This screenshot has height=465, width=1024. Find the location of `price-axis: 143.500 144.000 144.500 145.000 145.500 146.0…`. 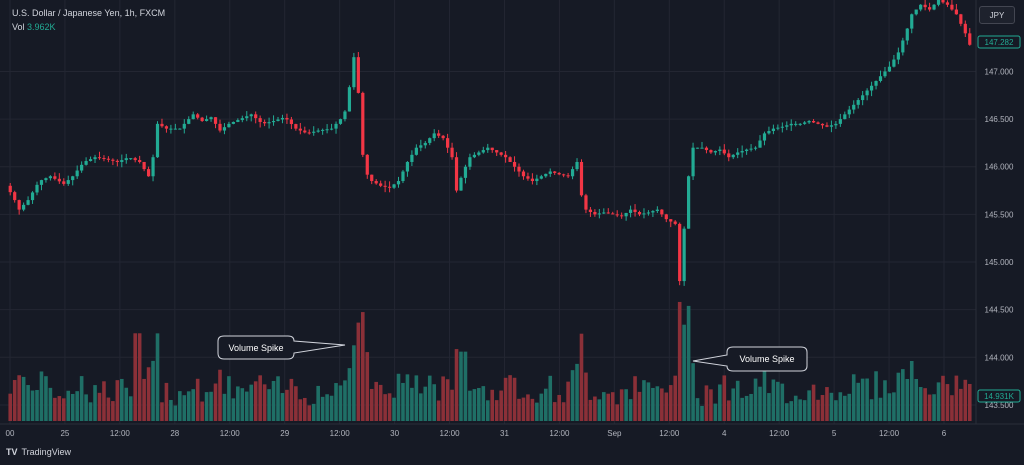

price-axis: 143.500 144.000 144.500 145.000 145.500 146.0… is located at coordinates (999, 238).